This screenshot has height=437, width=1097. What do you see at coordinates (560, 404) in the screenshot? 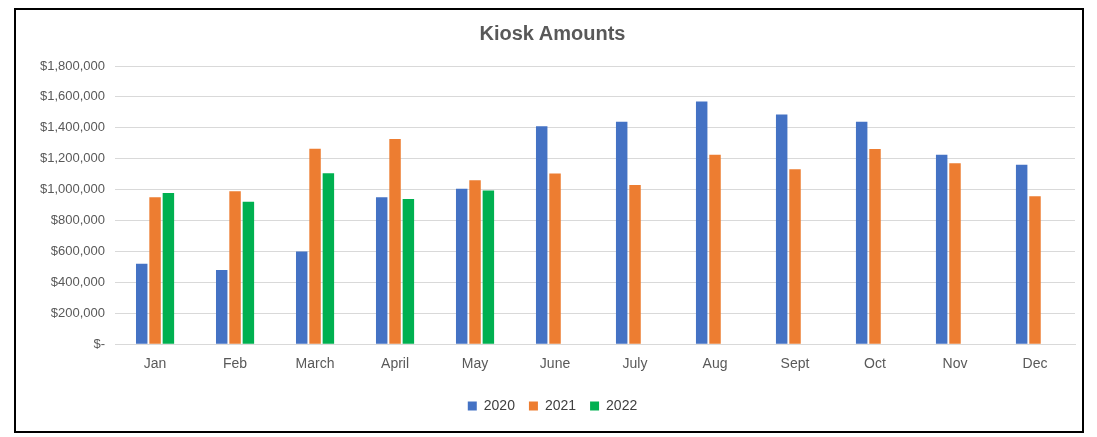
I see `legend-label: 2021` at bounding box center [560, 404].